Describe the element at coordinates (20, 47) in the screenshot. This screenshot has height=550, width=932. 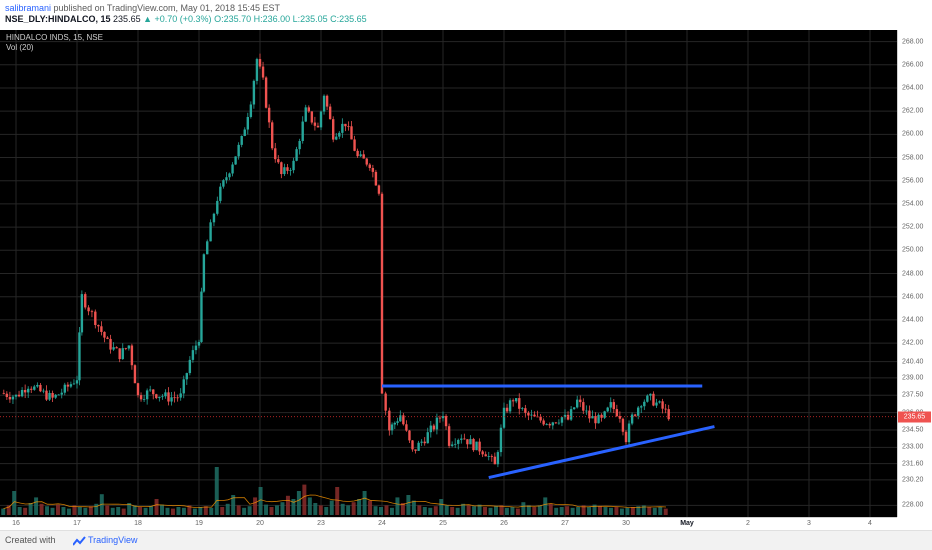
I see `volume-legend: Vol (20)` at that location.